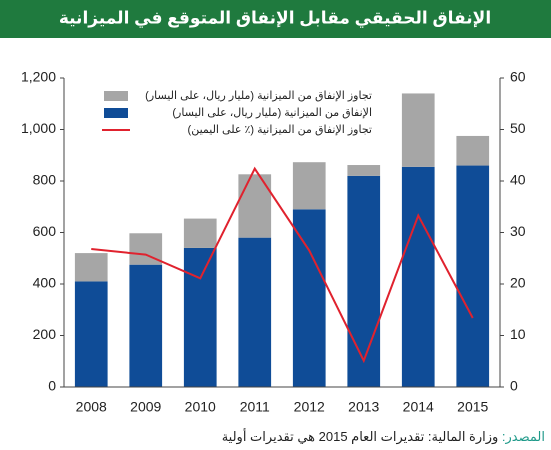 The image size is (551, 450). What do you see at coordinates (91, 407) in the screenshot?
I see `x-tick-label: 2008` at bounding box center [91, 407].